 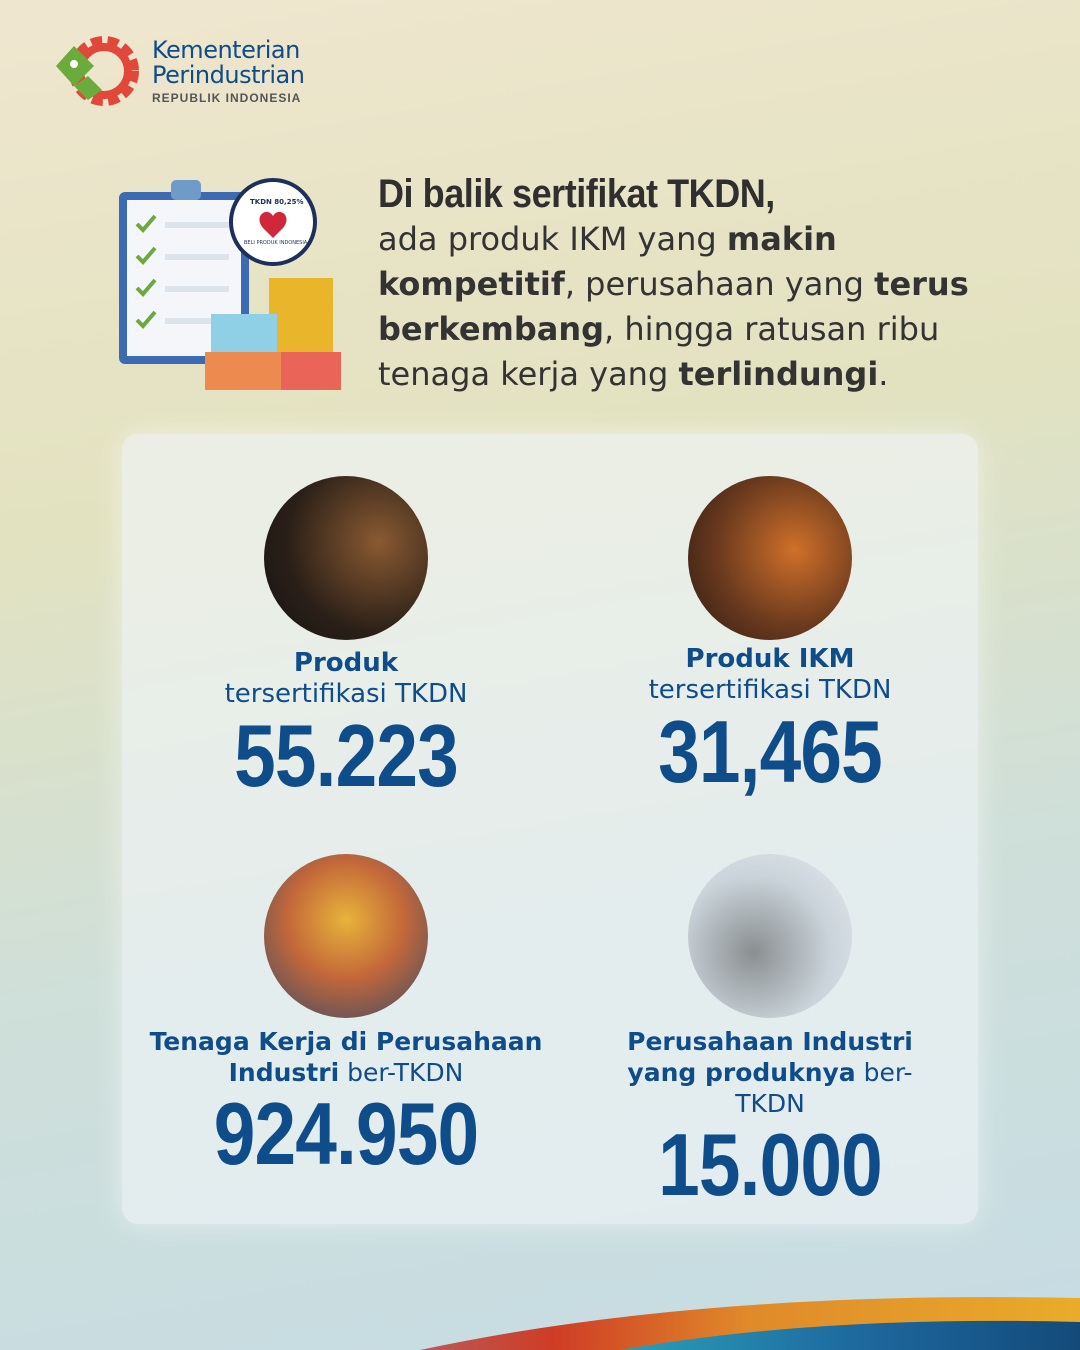 I want to click on gear-leaf-logo-icon, so click(x=97, y=71).